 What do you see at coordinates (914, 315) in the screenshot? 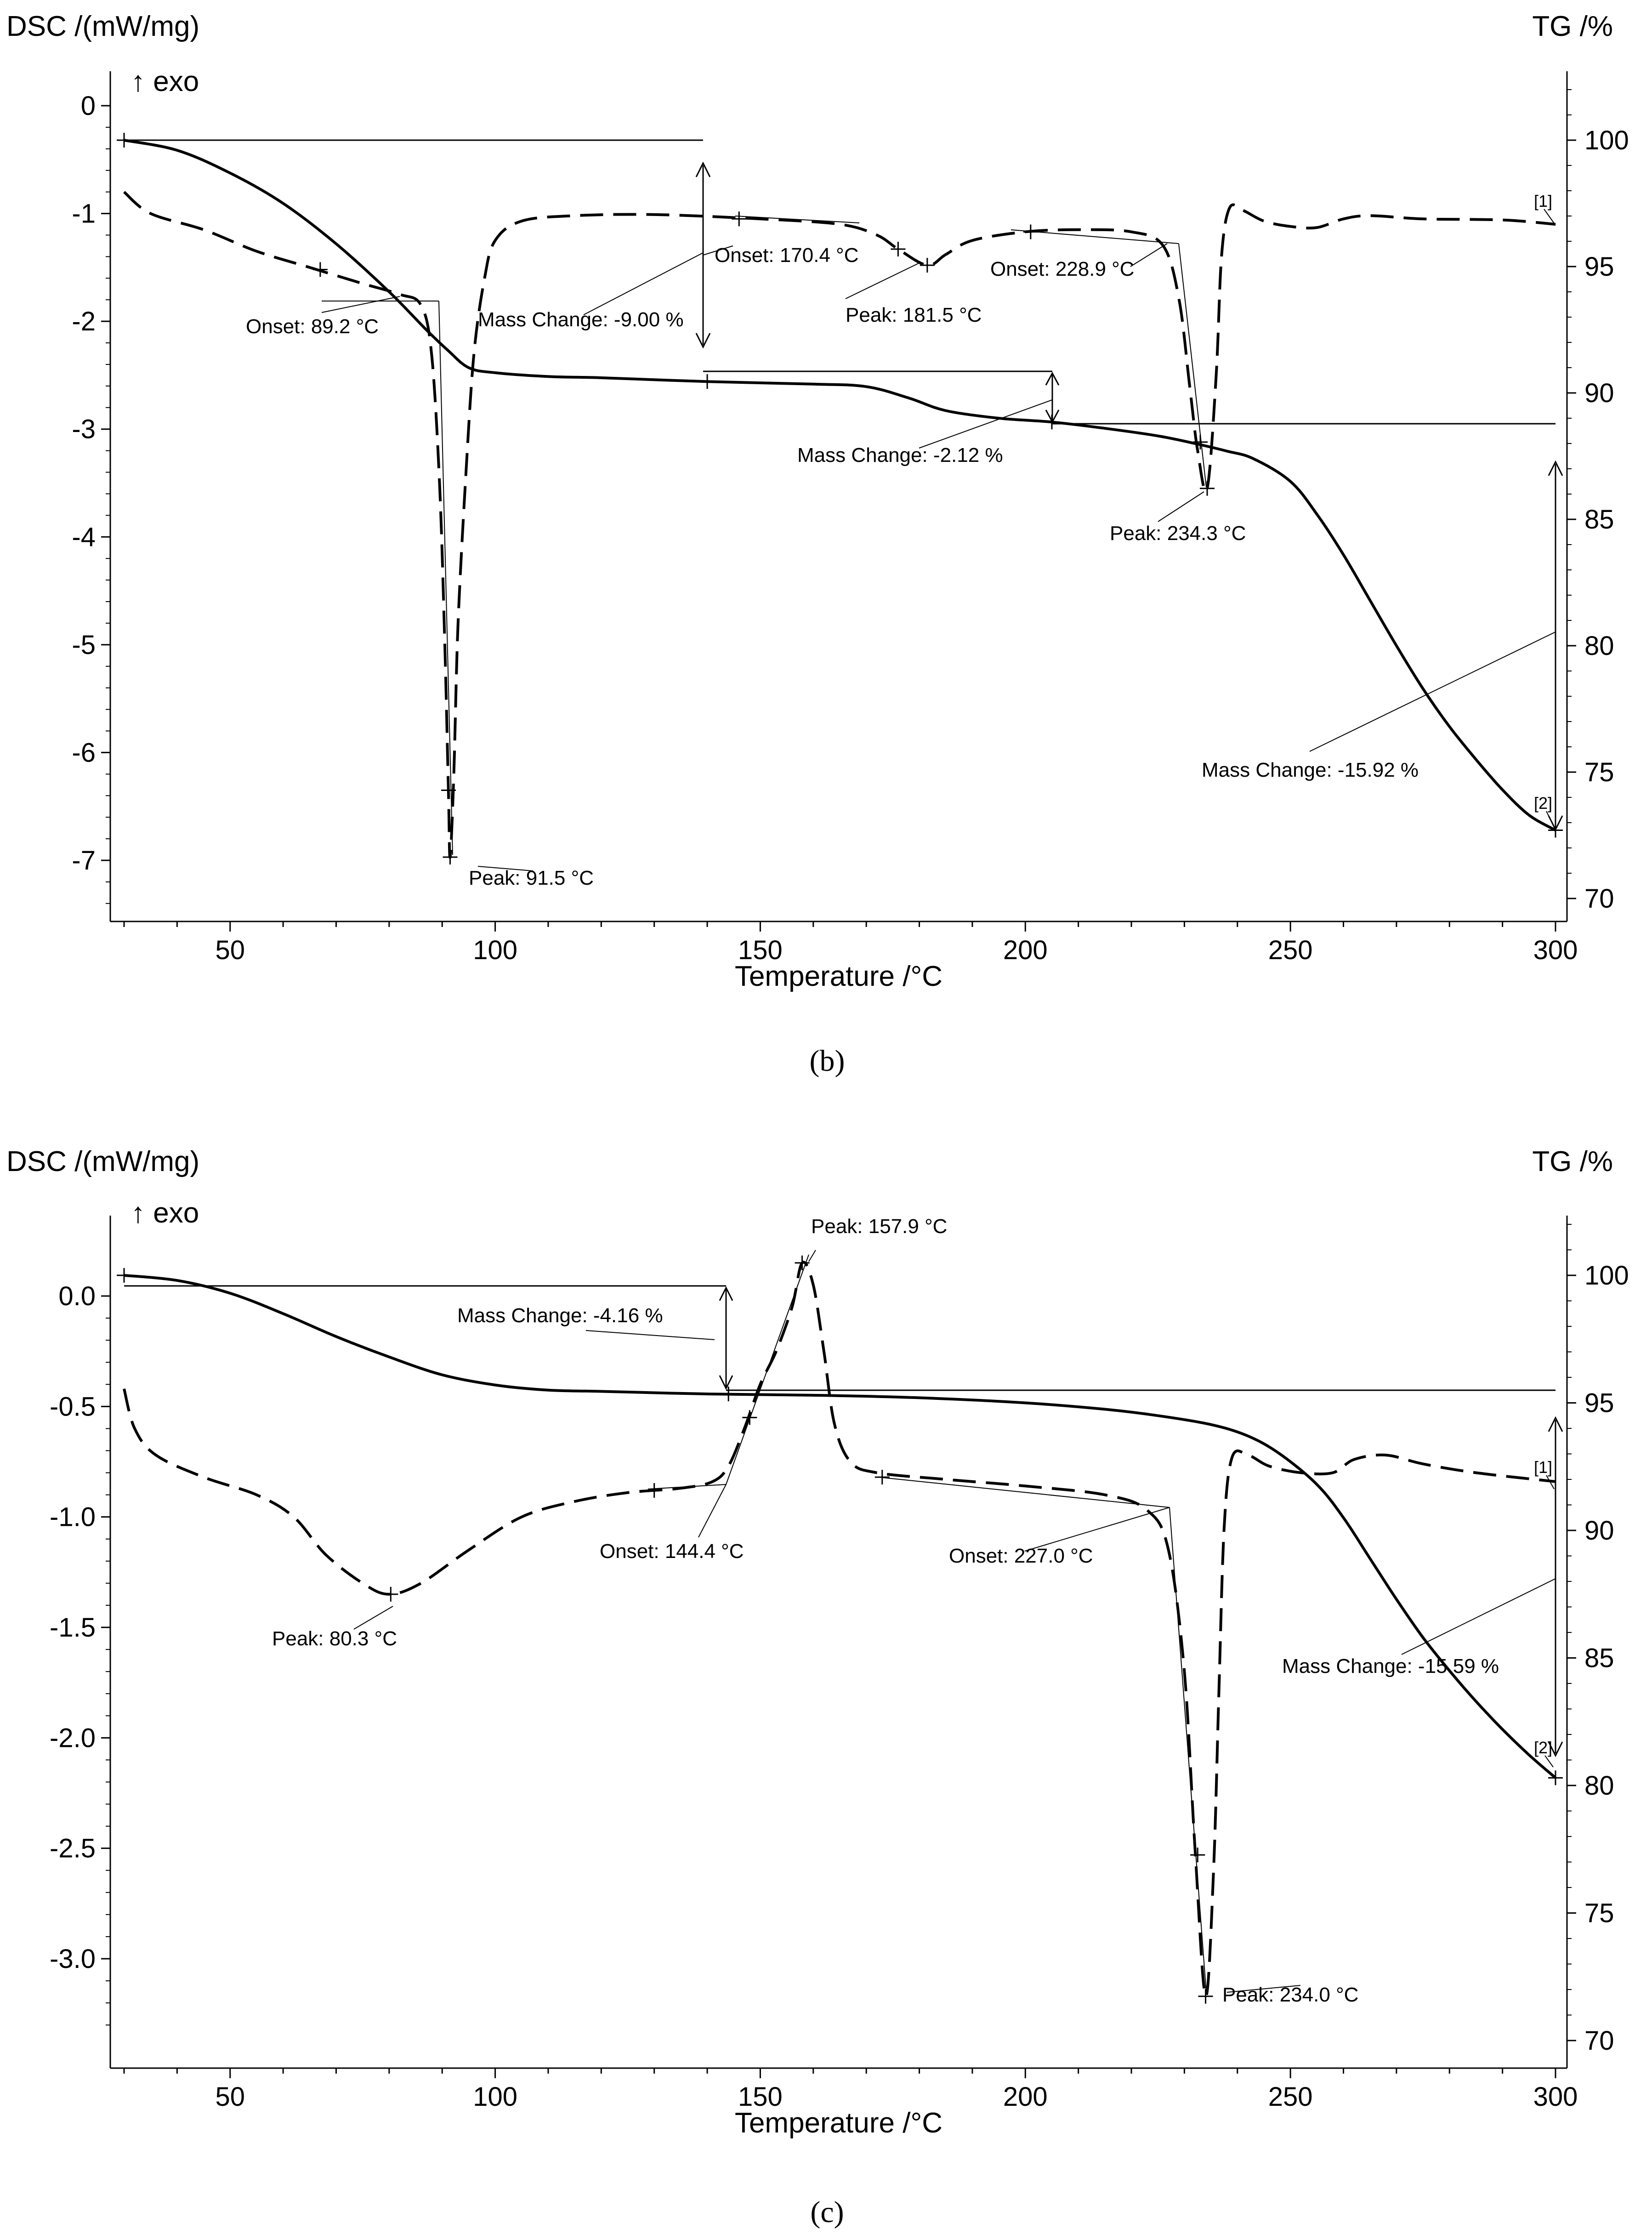
I see `panel-b-annotation-peak-181: Peak: 181.5 °C` at bounding box center [914, 315].